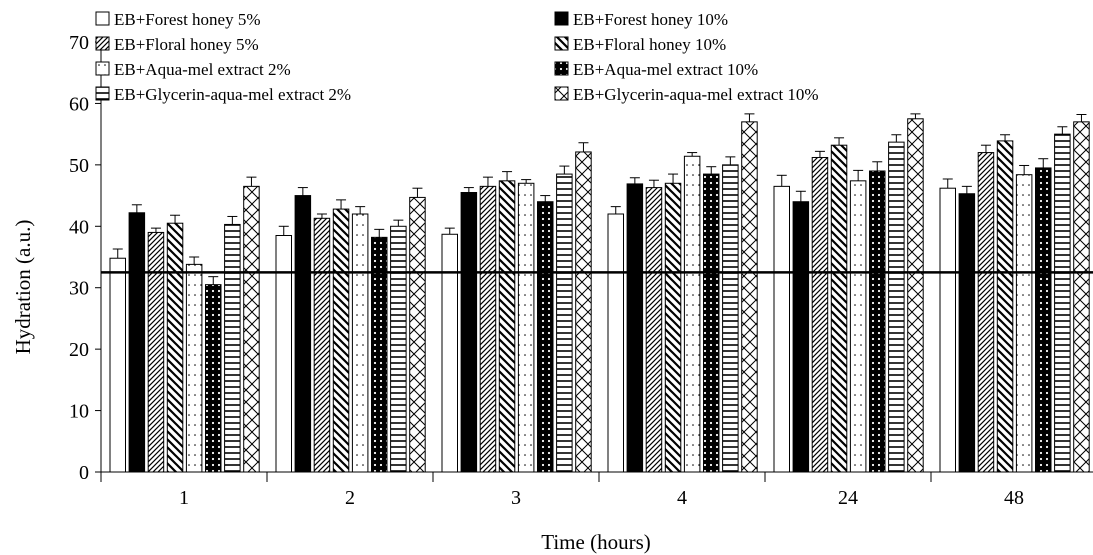 This screenshot has width=1093, height=555. Describe the element at coordinates (516, 498) in the screenshot. I see `x-tick-label: 3` at that location.